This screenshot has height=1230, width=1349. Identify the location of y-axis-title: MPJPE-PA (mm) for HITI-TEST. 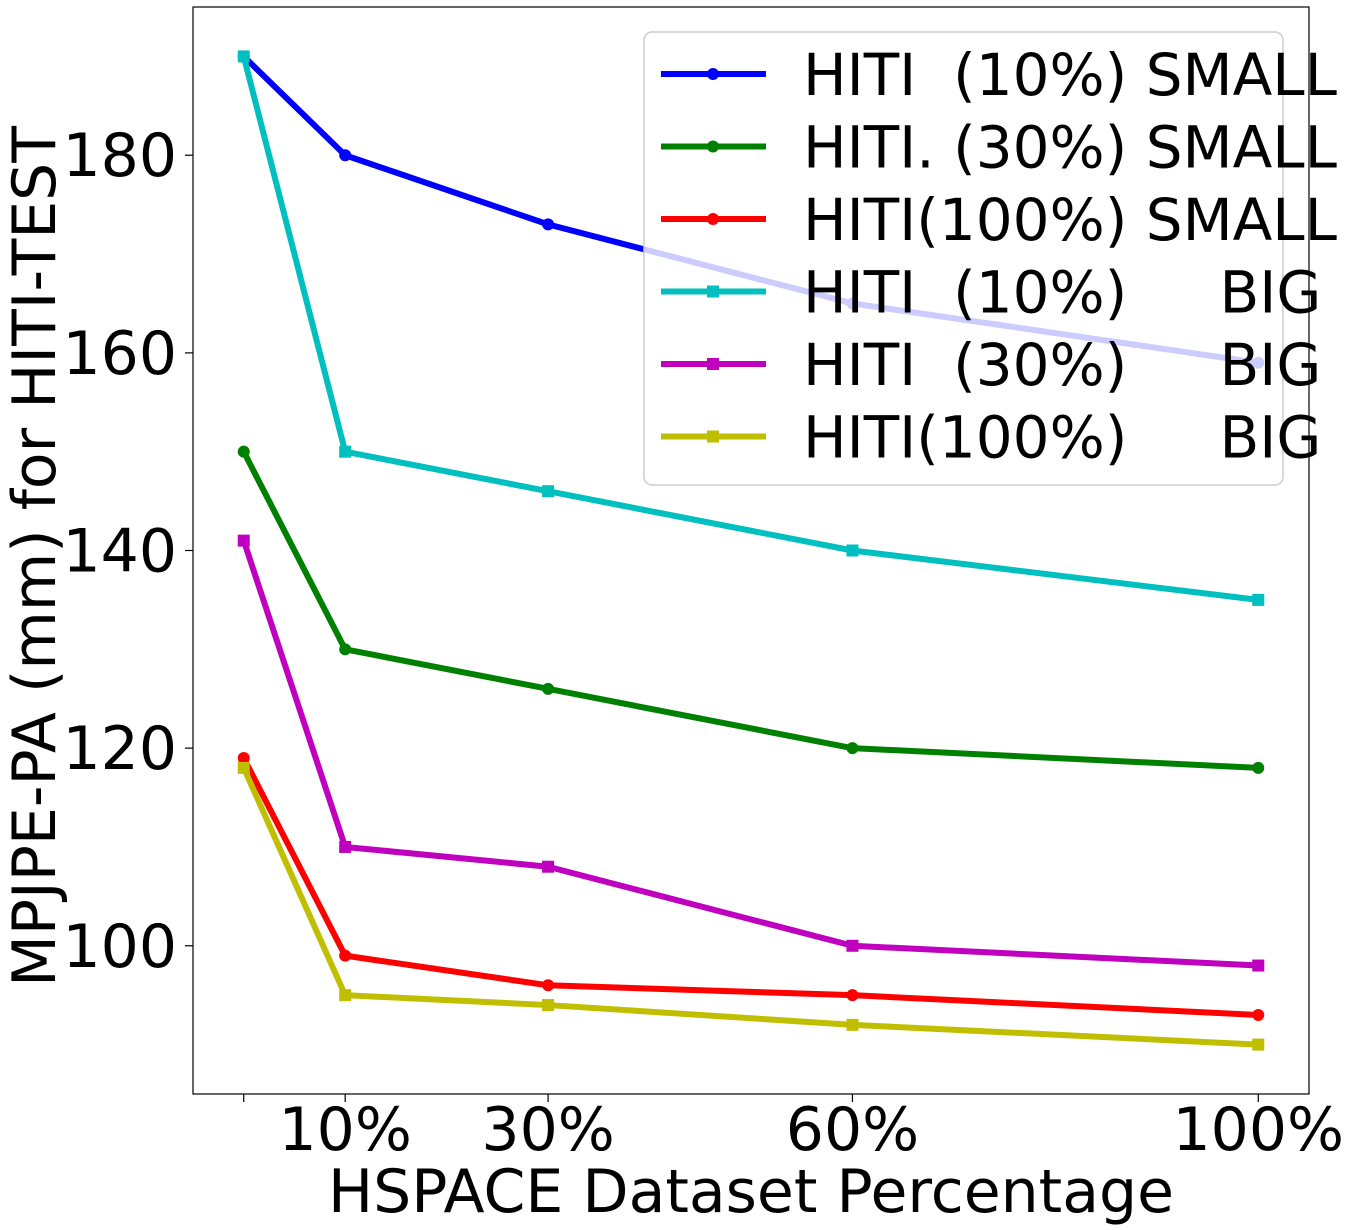
(35, 556).